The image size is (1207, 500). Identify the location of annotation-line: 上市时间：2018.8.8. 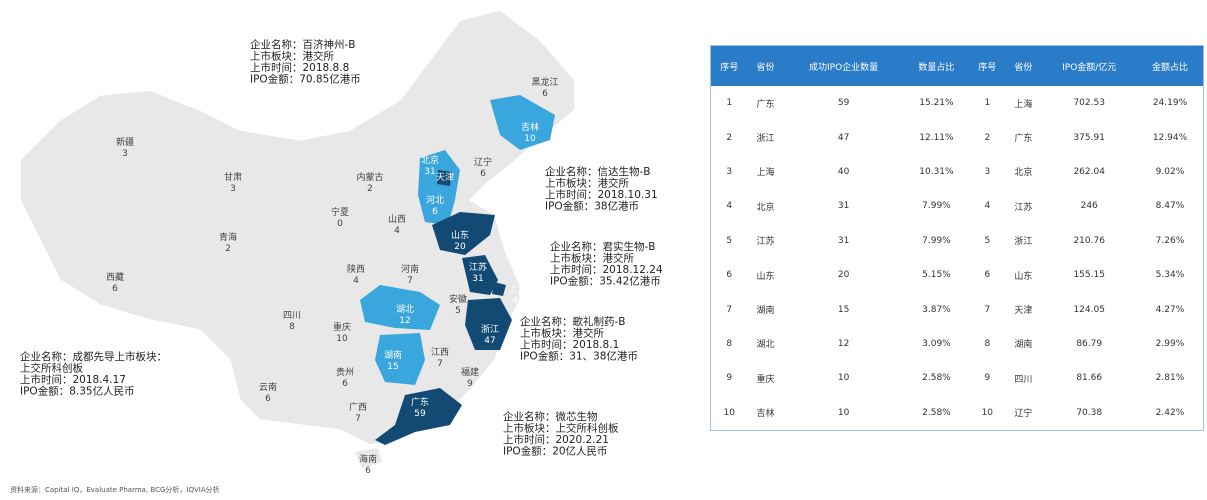
(299, 67).